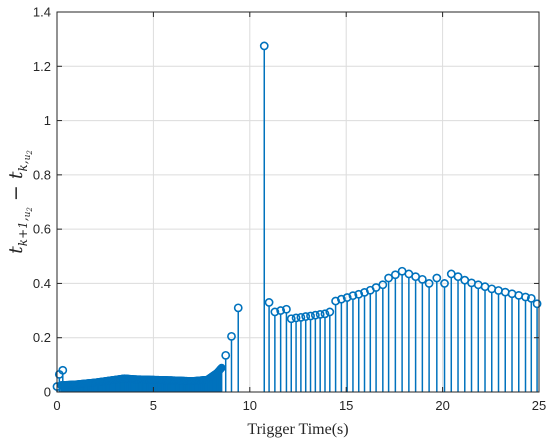 This screenshot has height=440, width=550. What do you see at coordinates (442, 405) in the screenshot?
I see `x-tick-label: 20` at bounding box center [442, 405].